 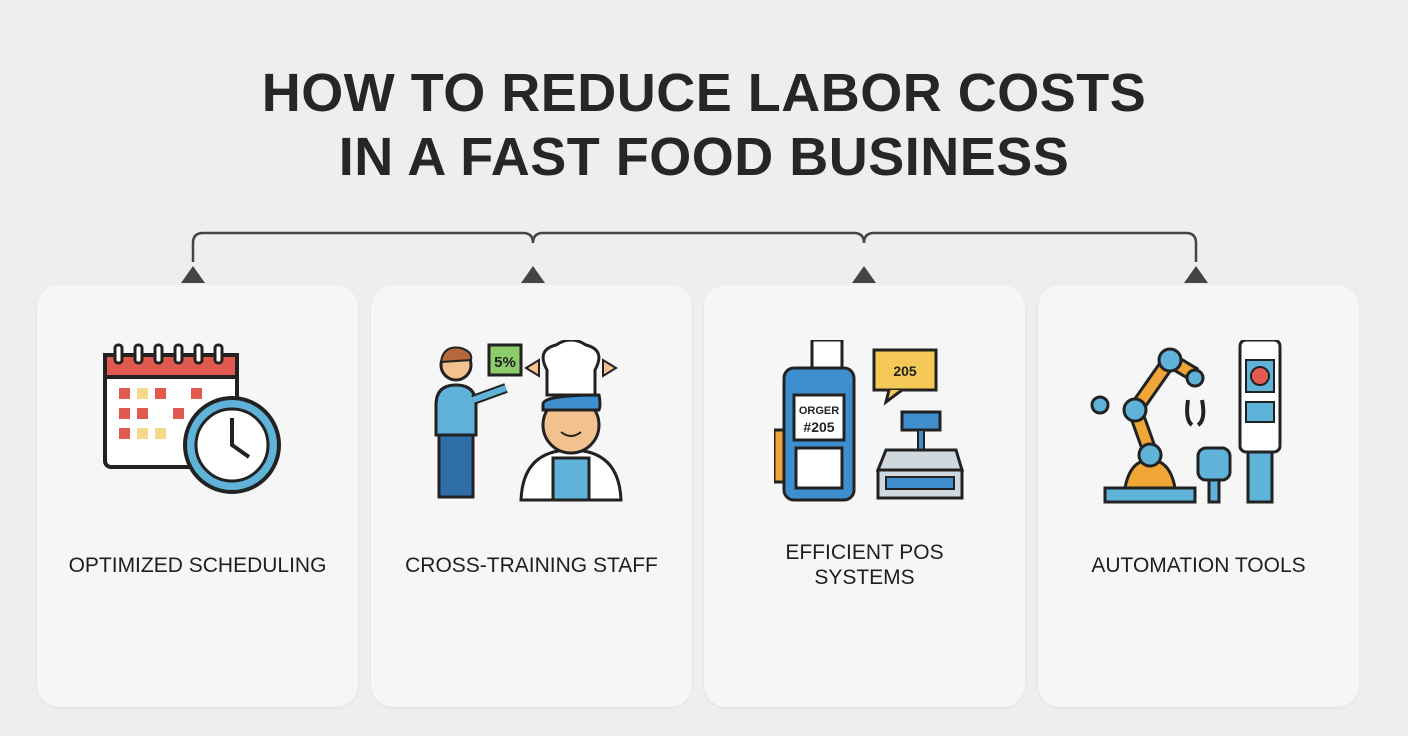 What do you see at coordinates (505, 362) in the screenshot?
I see `sign-text: 5%` at bounding box center [505, 362].